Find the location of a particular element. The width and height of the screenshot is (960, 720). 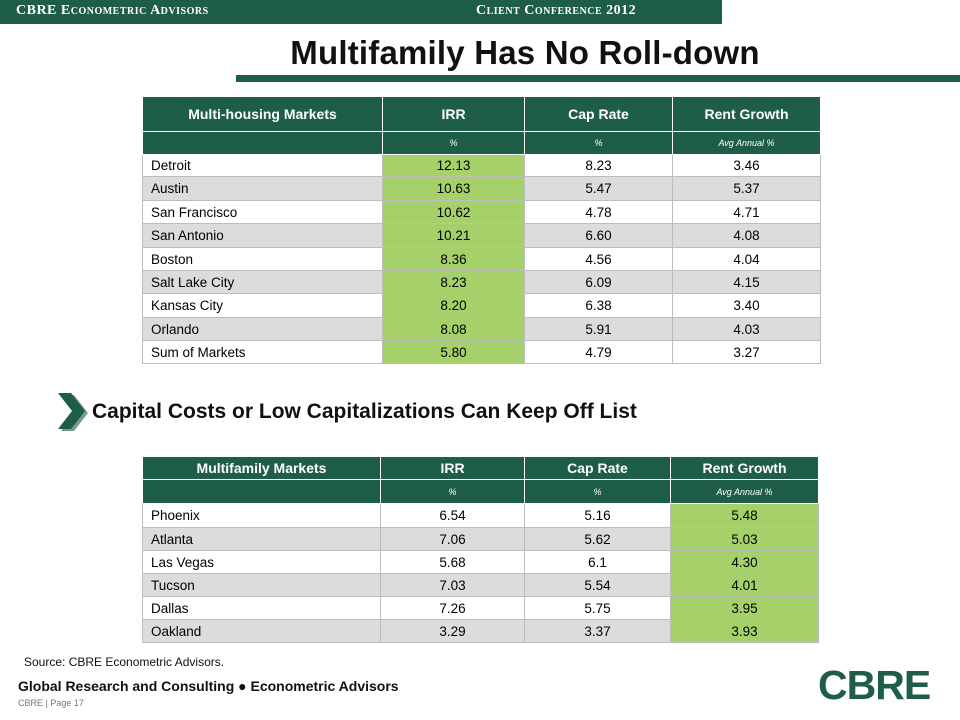

column-header-market: Multifamily Markets is located at coordinates (261, 468).